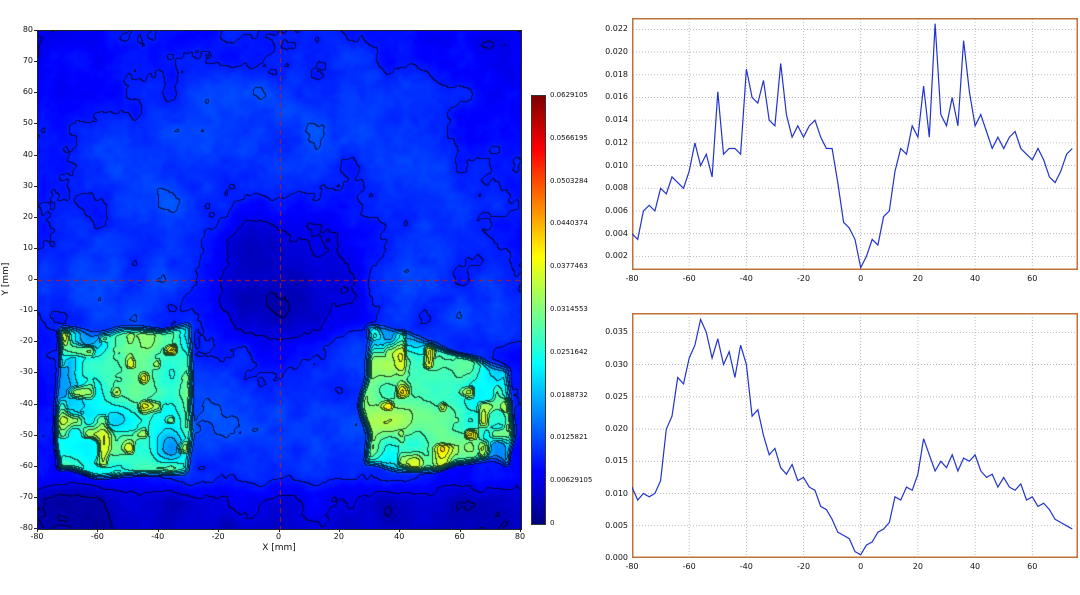 This screenshot has height=595, width=1080. Describe the element at coordinates (569, 266) in the screenshot. I see `colorbar-tick-label: 0.0377463` at that location.